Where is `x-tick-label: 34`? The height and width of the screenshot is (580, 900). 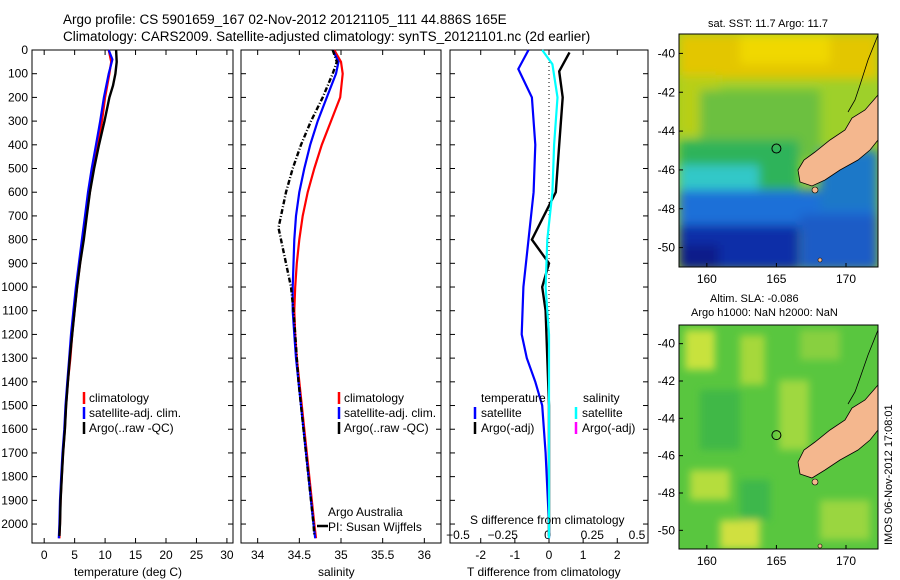
x-tick-label: 34 is located at coordinates (258, 555).